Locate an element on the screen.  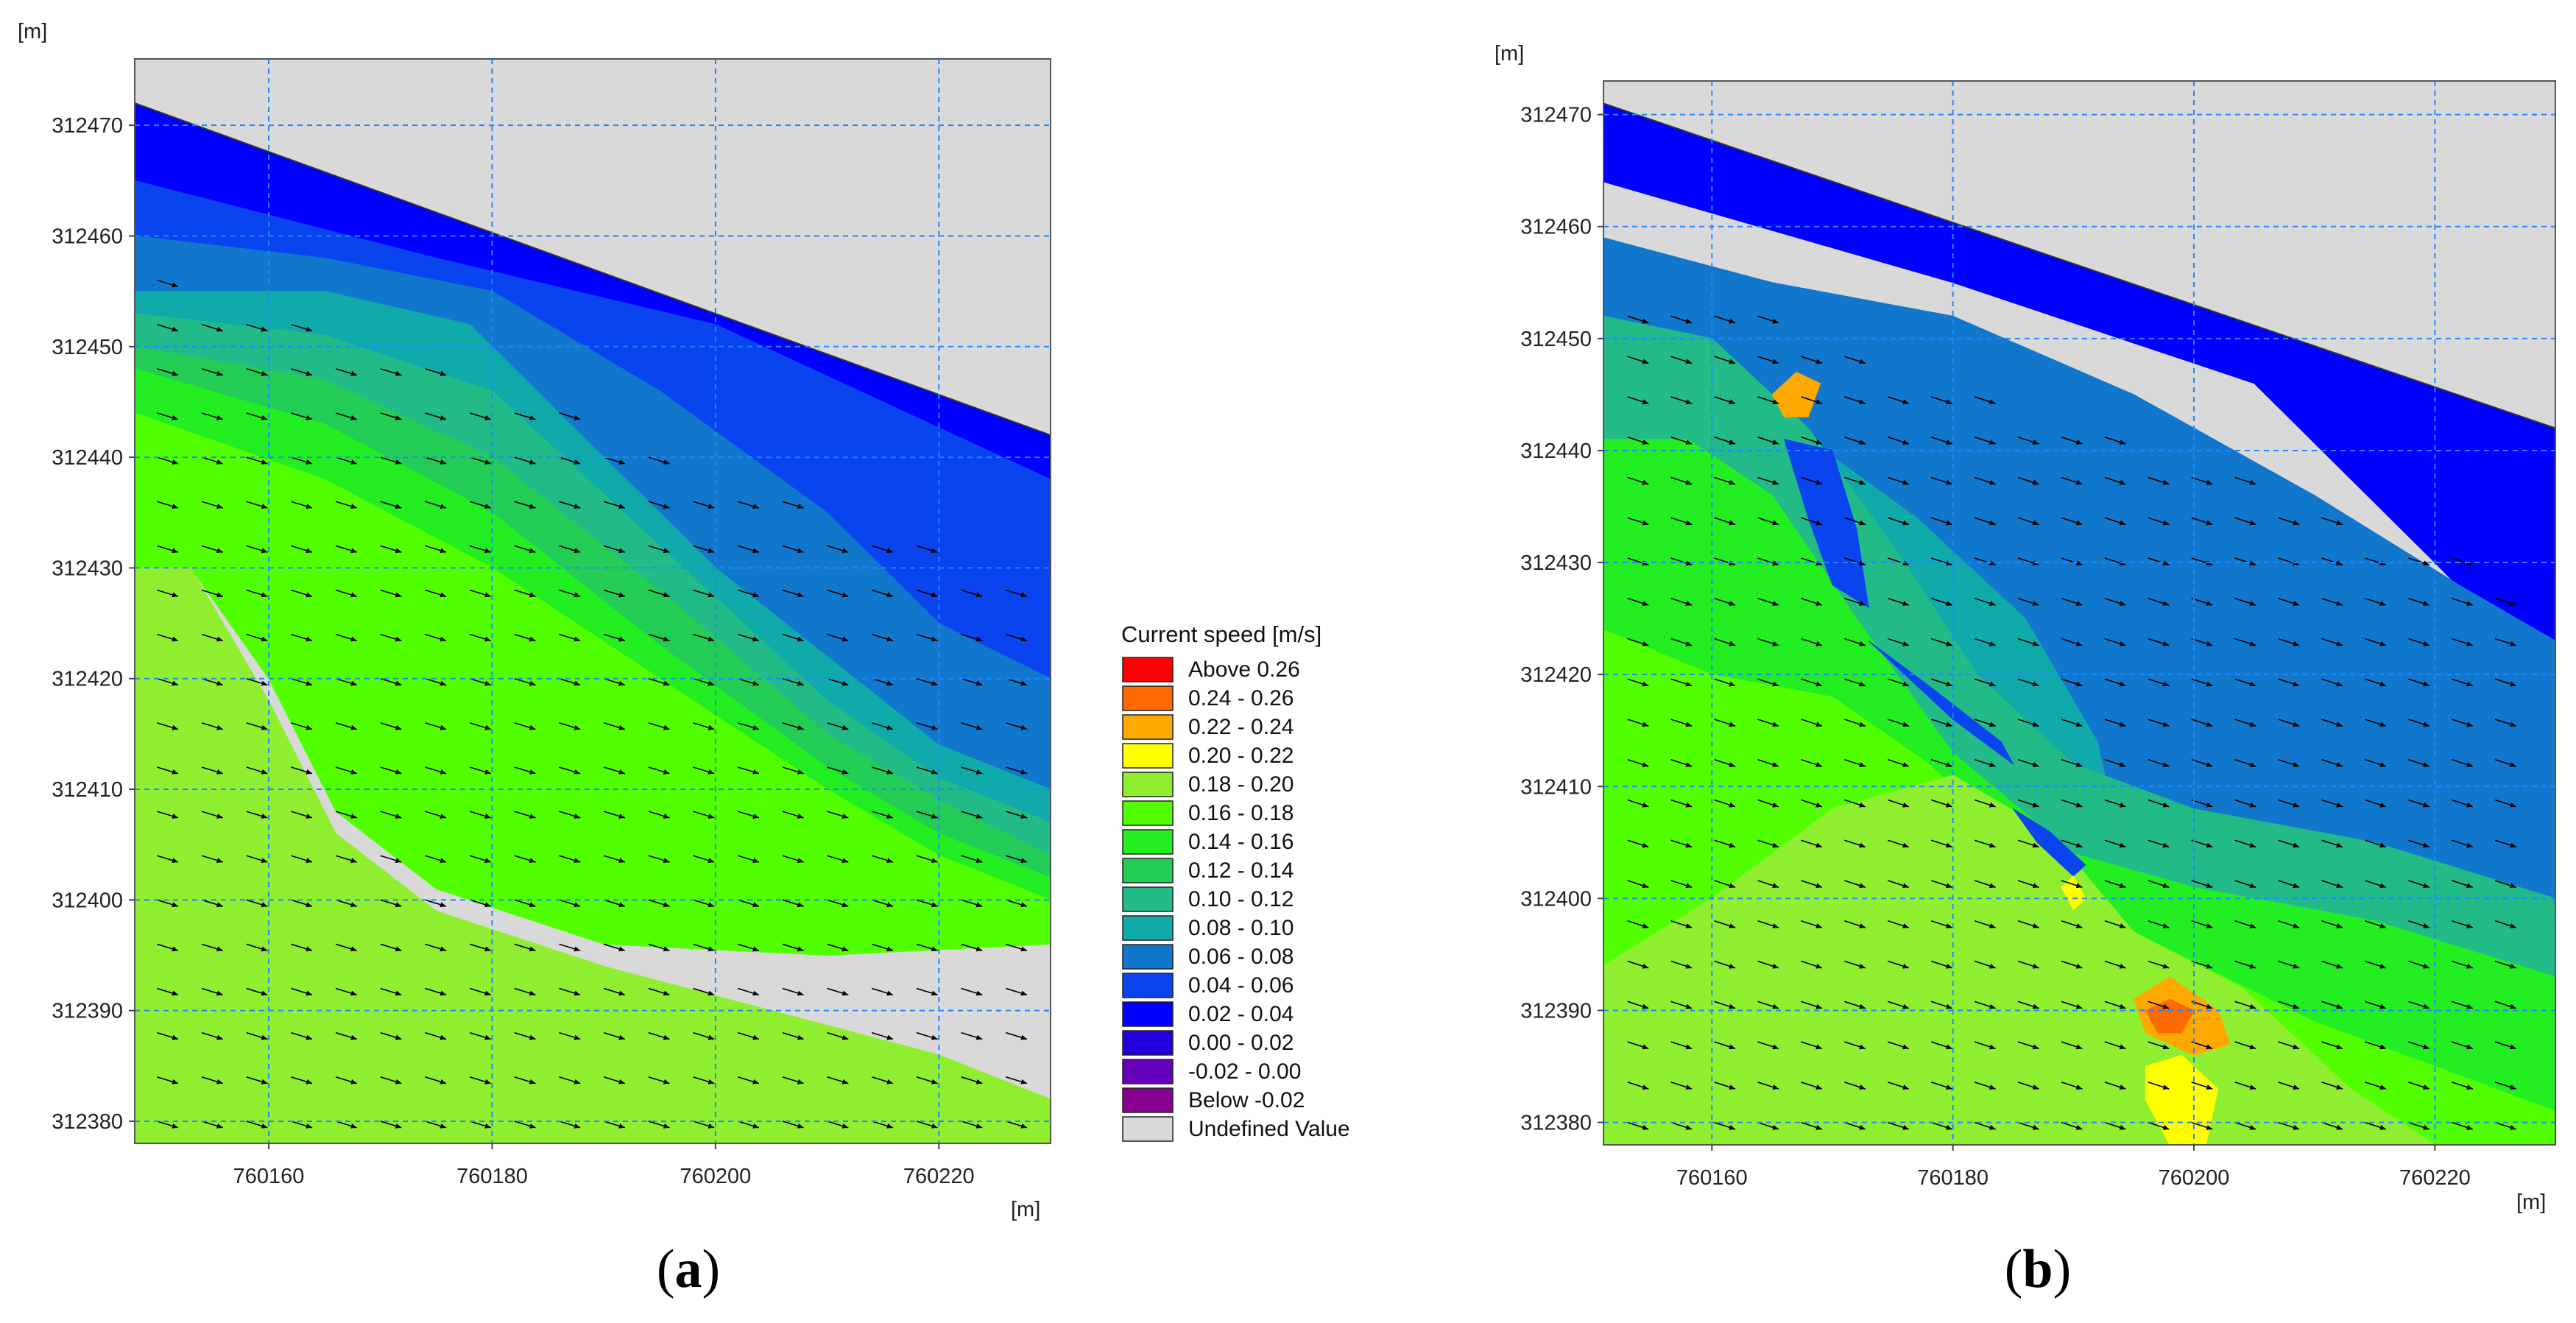
legend-title: Current speed [m/s] is located at coordinates (1221, 634).